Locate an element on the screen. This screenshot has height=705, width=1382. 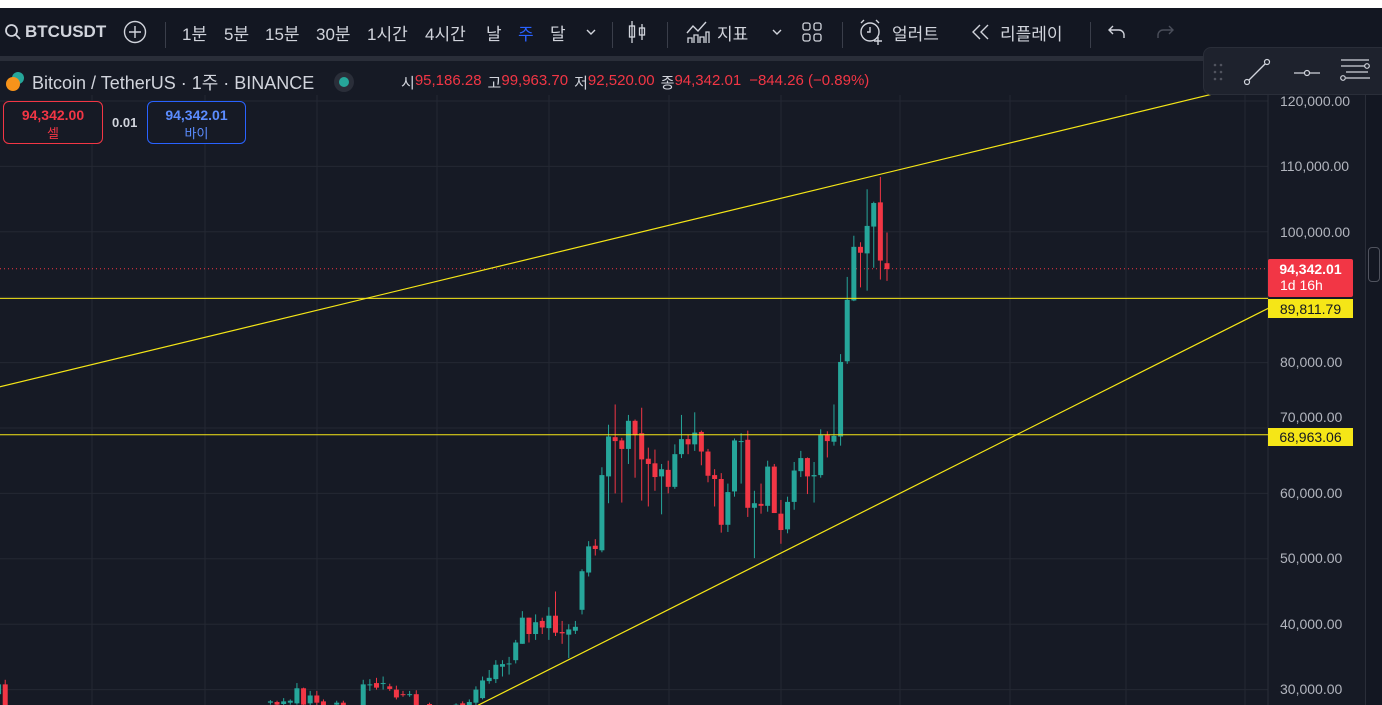
chart-type-button is located at coordinates (637, 32).